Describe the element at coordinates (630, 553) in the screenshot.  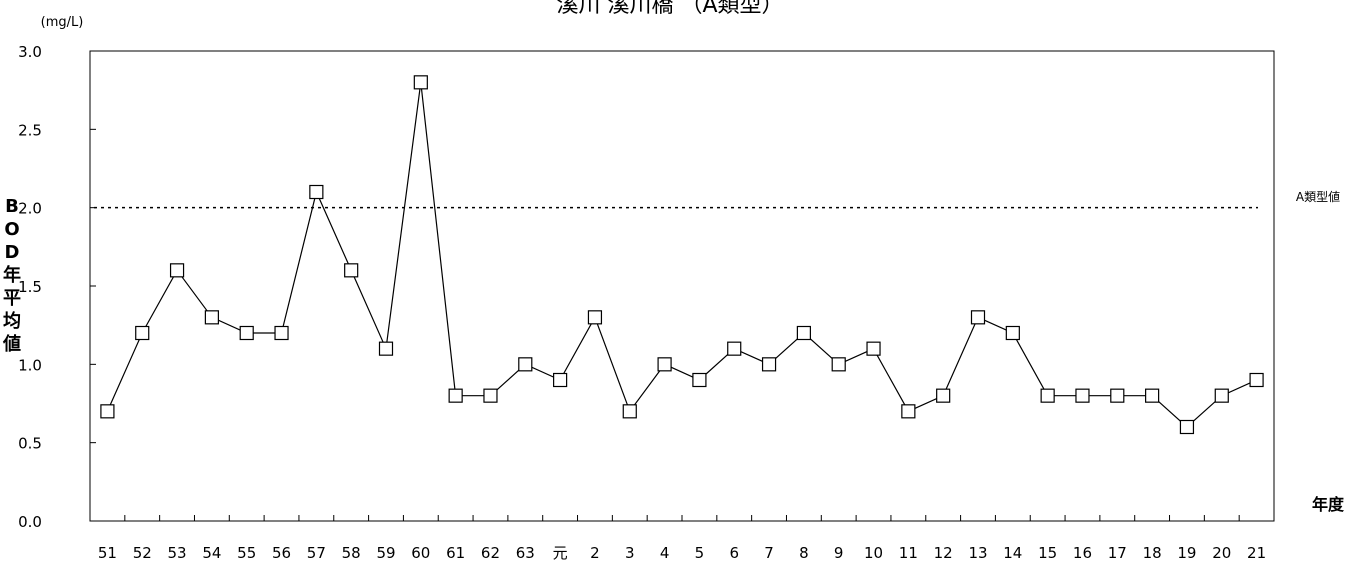
I see `x-tick-label: 3` at that location.